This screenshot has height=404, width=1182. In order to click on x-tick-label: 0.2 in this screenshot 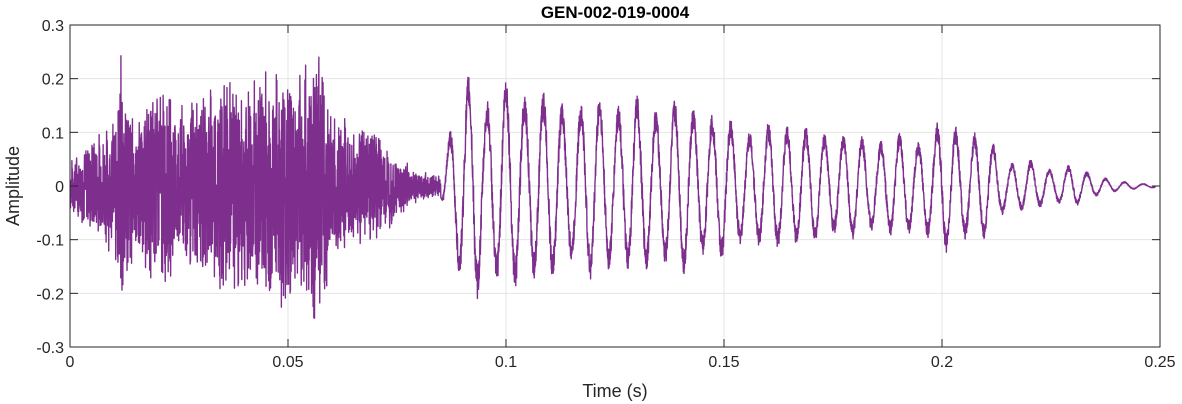, I will do `click(942, 362)`.